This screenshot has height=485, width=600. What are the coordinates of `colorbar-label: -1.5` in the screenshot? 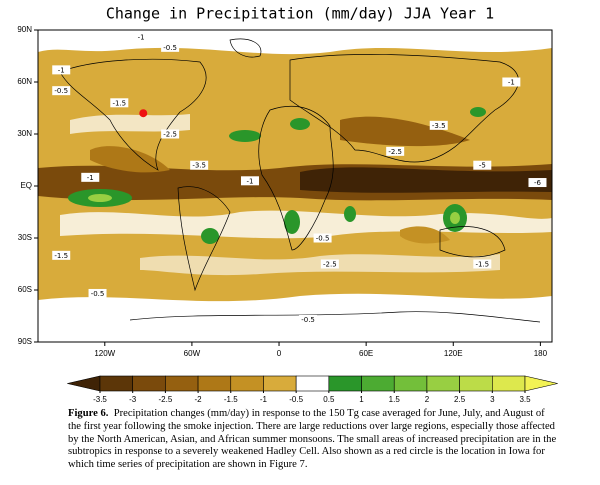 It's located at (231, 399).